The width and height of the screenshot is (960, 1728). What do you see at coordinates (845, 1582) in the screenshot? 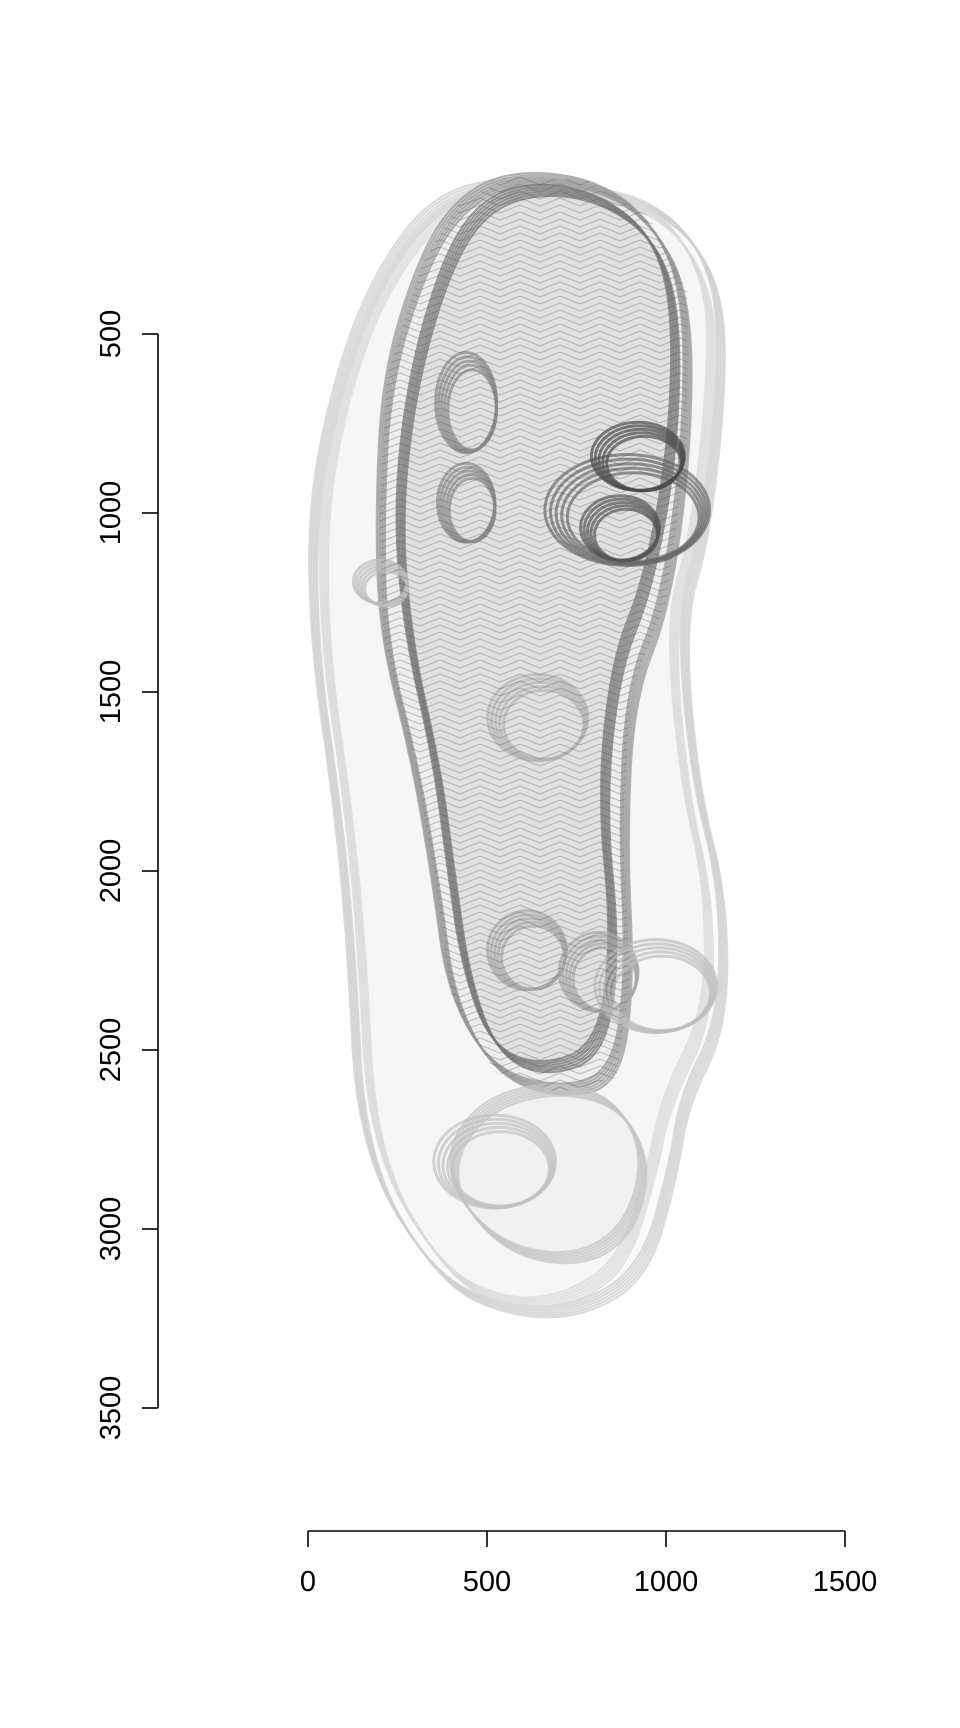
I see `x-tick-label: 1500` at bounding box center [845, 1582].